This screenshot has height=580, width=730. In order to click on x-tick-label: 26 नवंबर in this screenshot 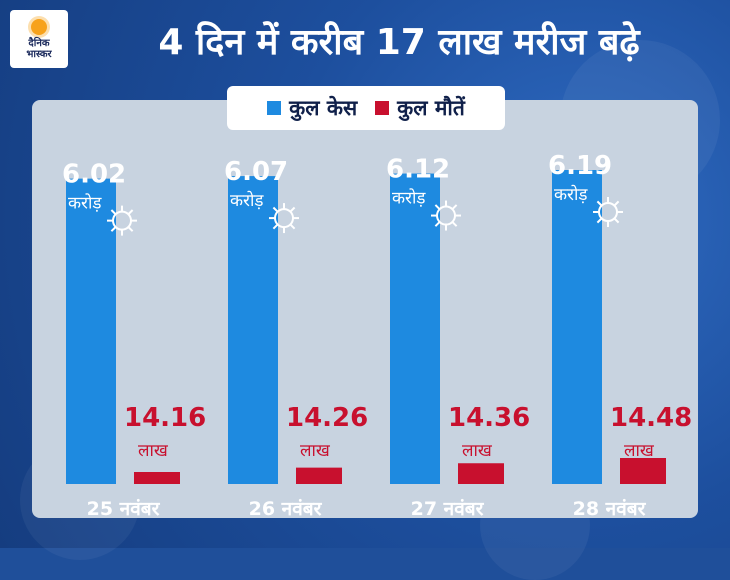, I will do `click(286, 509)`.